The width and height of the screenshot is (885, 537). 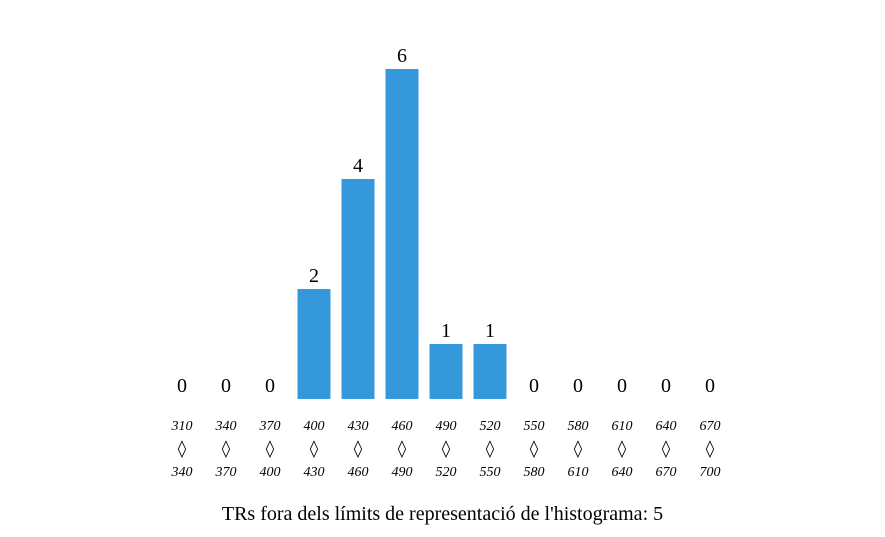 I want to click on bin-upper-label: 640, so click(x=622, y=472).